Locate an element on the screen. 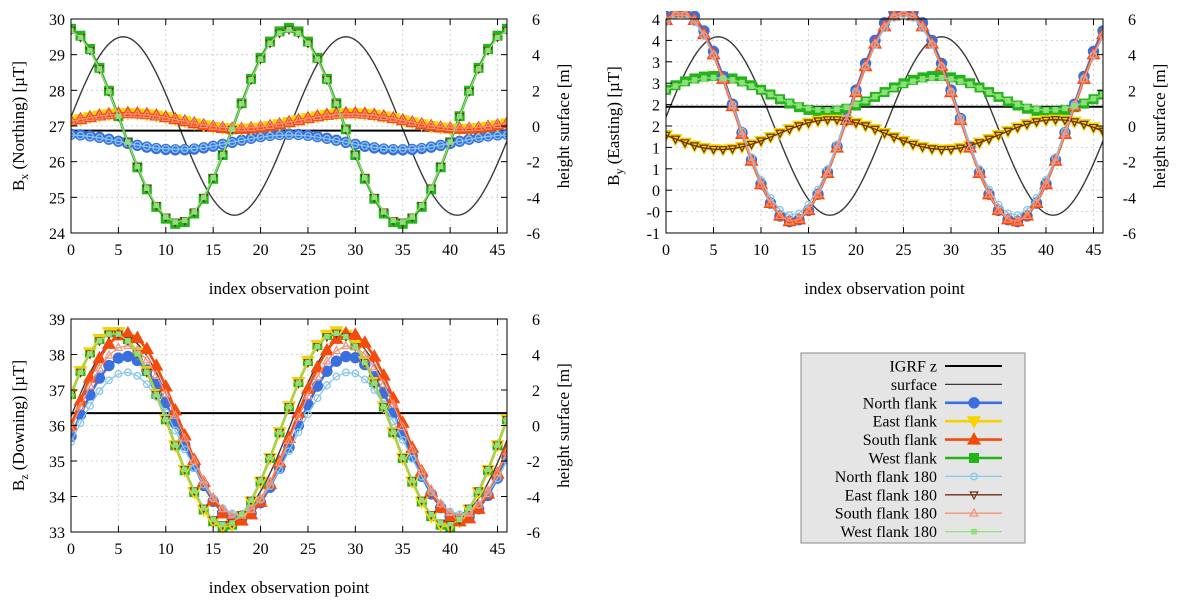  y-tick-label: 1 is located at coordinates (656, 148).